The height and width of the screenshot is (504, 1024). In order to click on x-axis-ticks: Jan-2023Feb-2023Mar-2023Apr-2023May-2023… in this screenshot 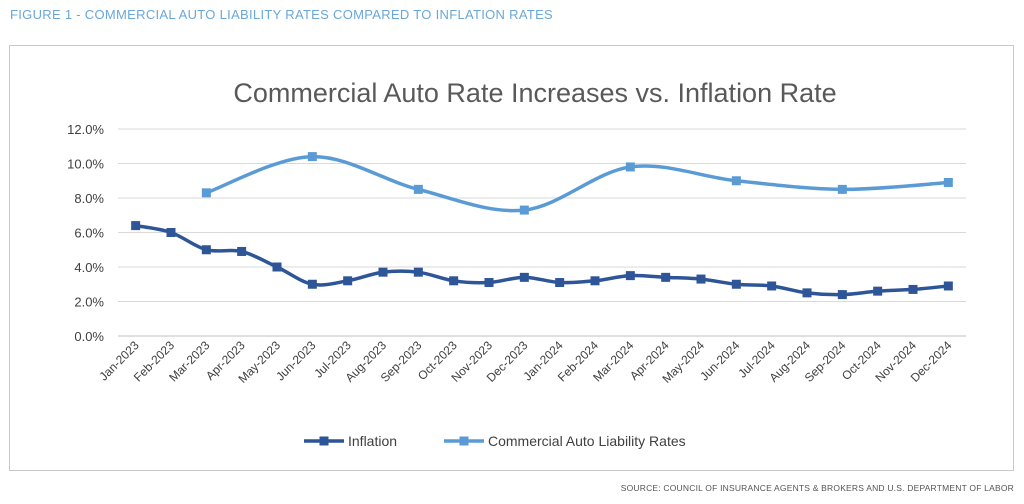, I will do `click(526, 362)`.